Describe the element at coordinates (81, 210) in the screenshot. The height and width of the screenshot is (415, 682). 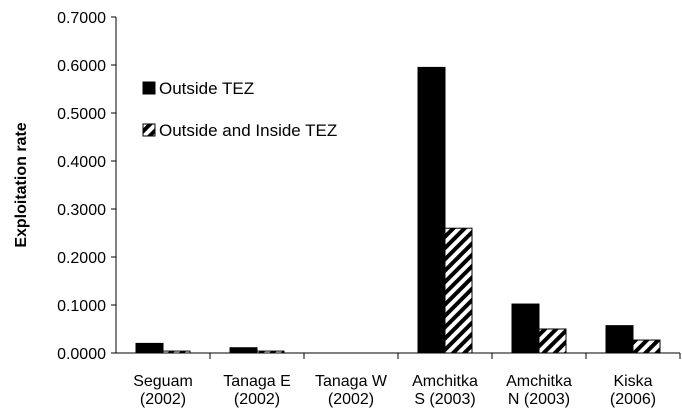
I see `y-tick-label: 0.3000` at that location.